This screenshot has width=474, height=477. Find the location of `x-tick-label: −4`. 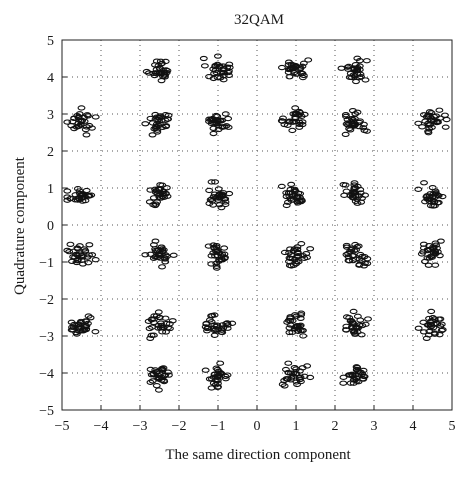

x-tick-label: −4 is located at coordinates (101, 426).